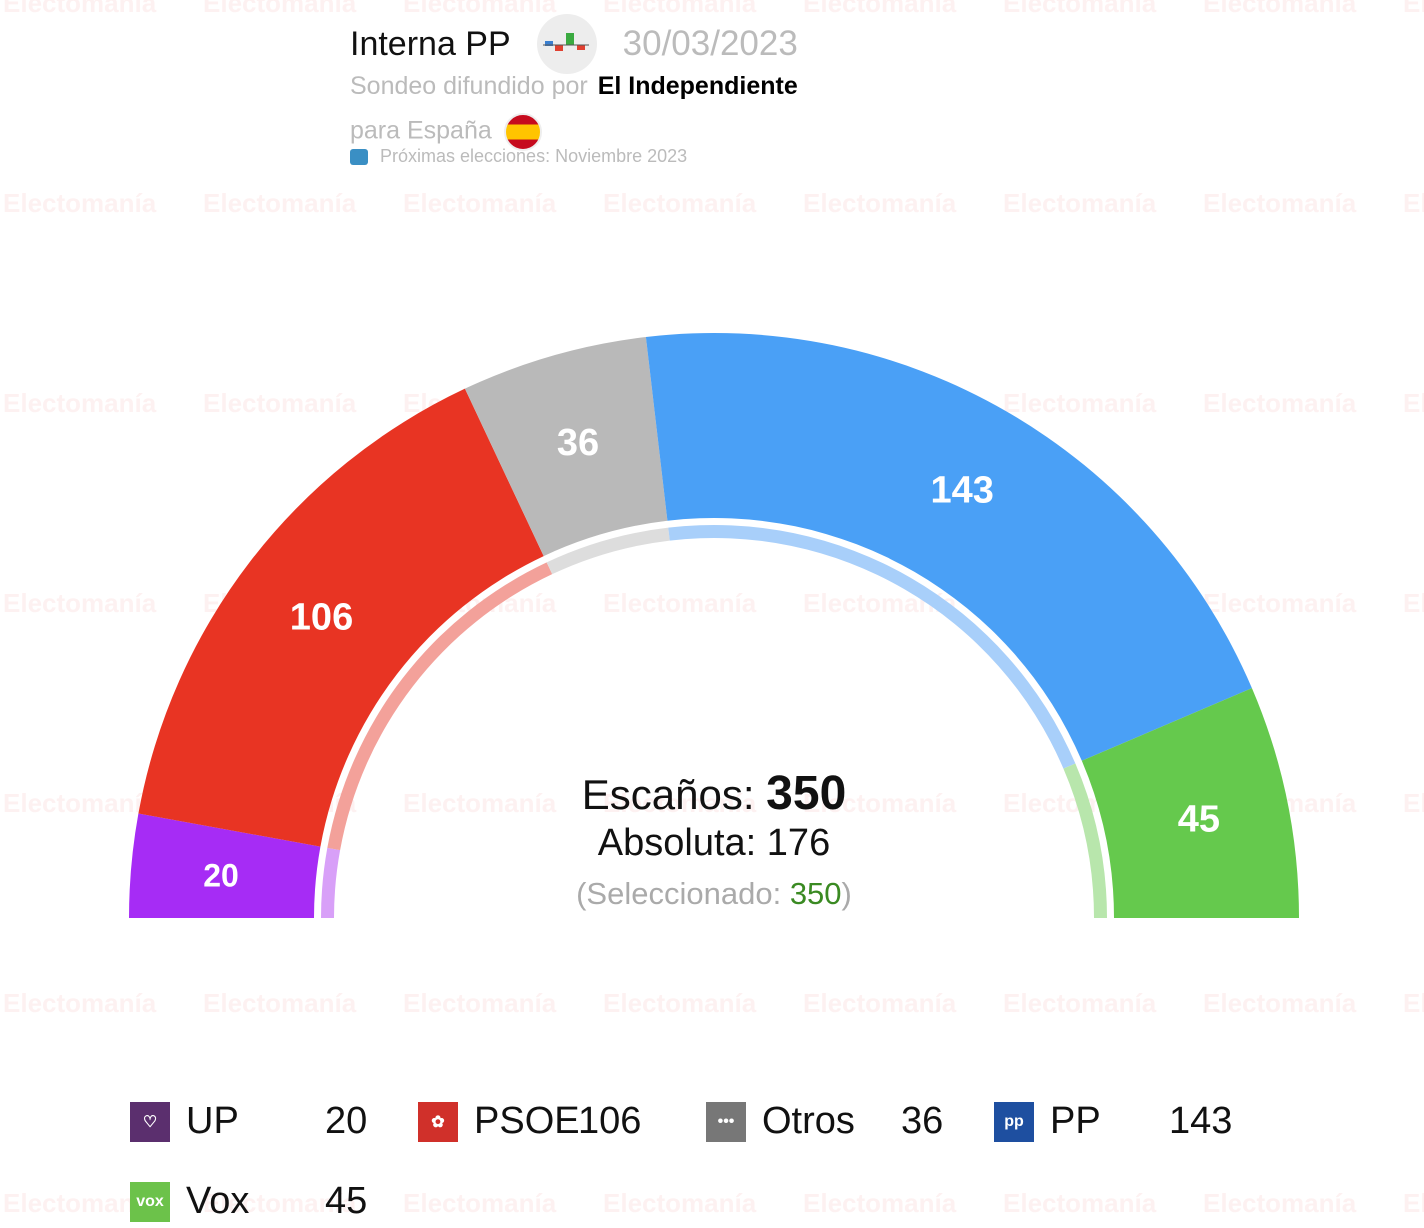  Describe the element at coordinates (430, 43) in the screenshot. I see `poll-title: Interna PP` at that location.